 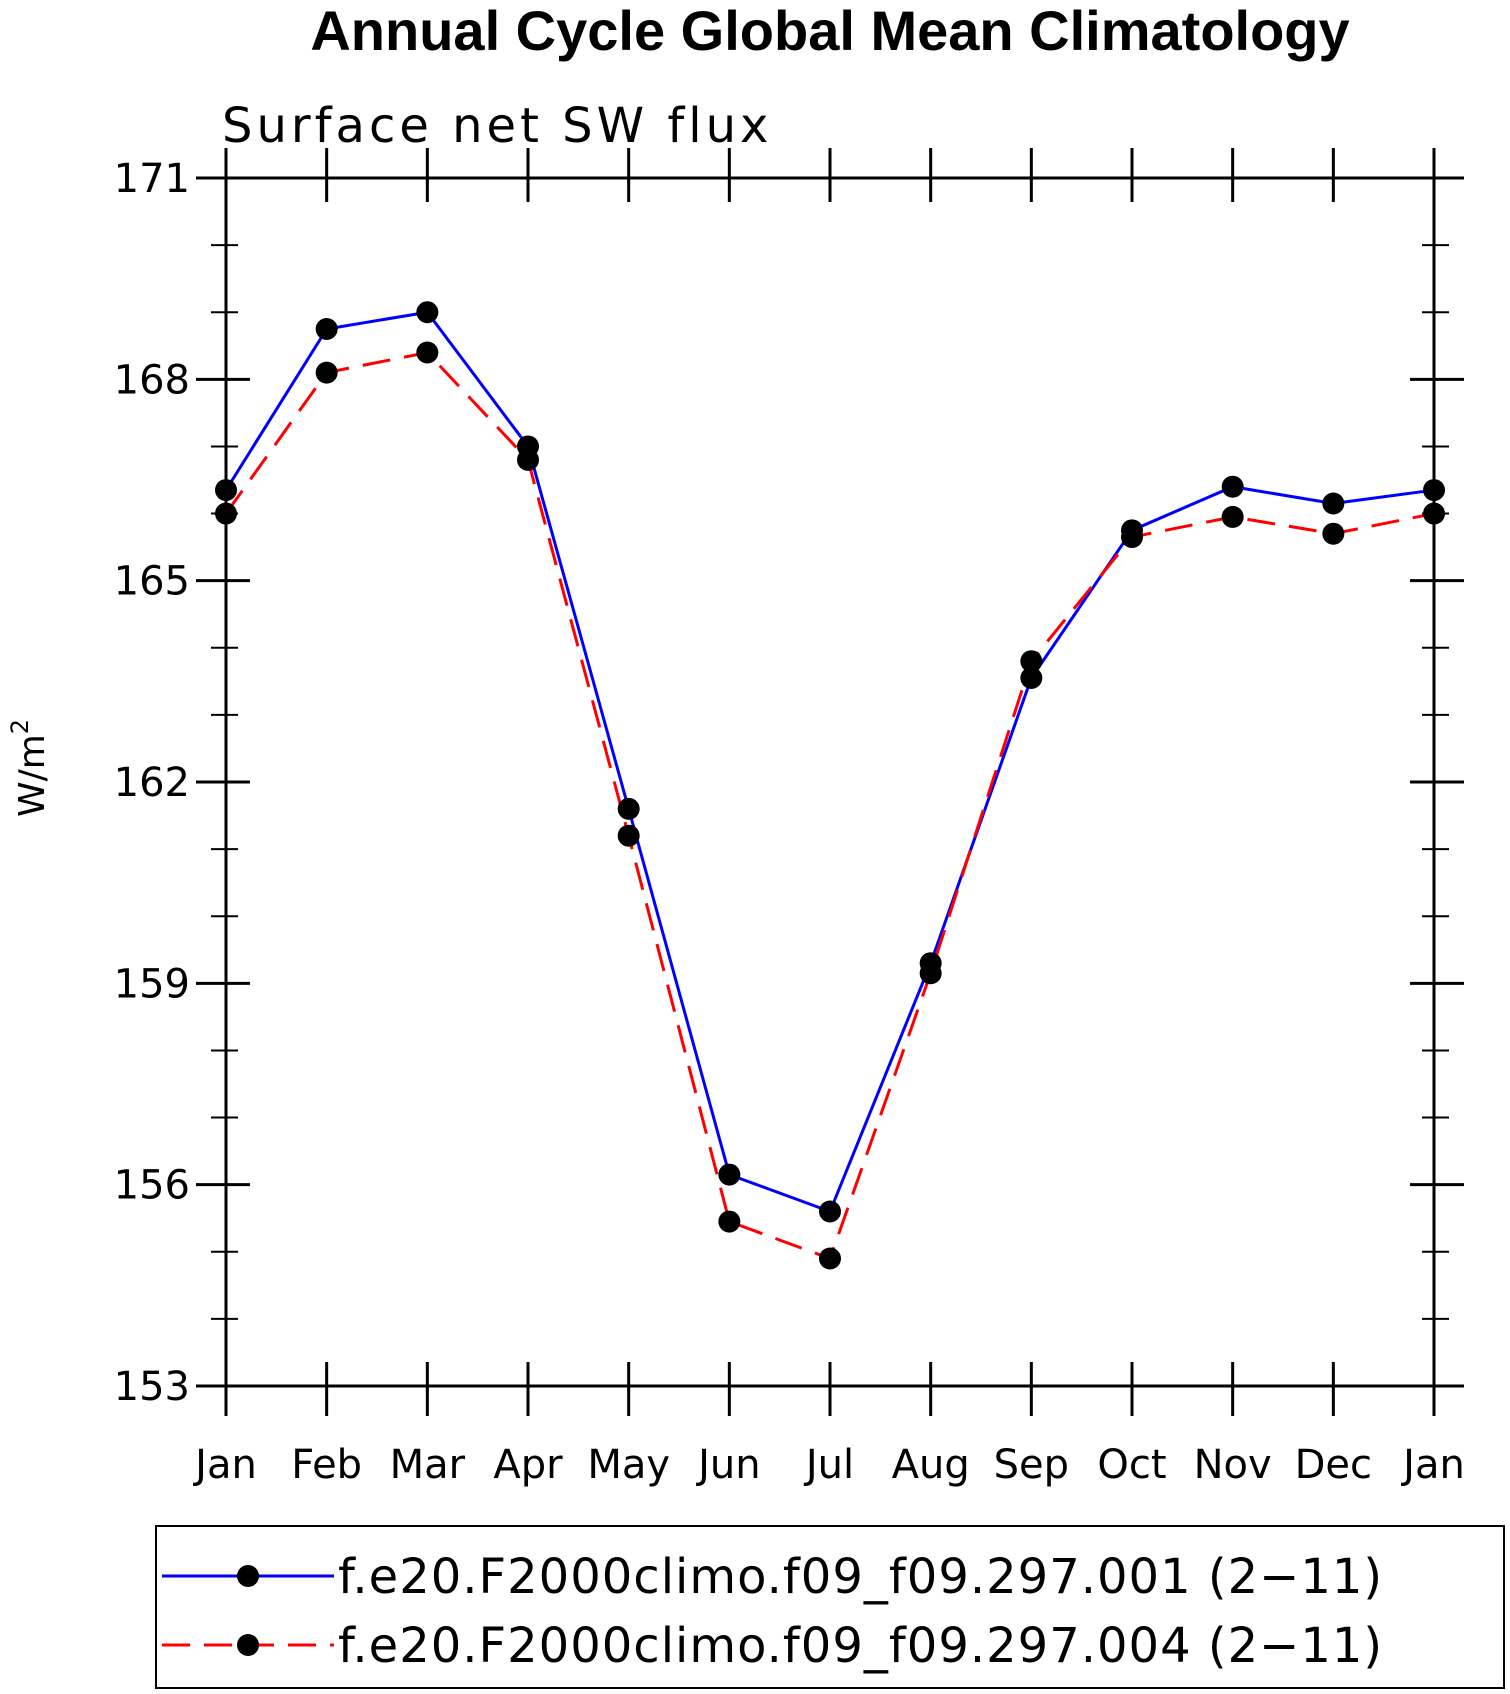 I want to click on y-axis-label-text: W/m, so click(x=32, y=775).